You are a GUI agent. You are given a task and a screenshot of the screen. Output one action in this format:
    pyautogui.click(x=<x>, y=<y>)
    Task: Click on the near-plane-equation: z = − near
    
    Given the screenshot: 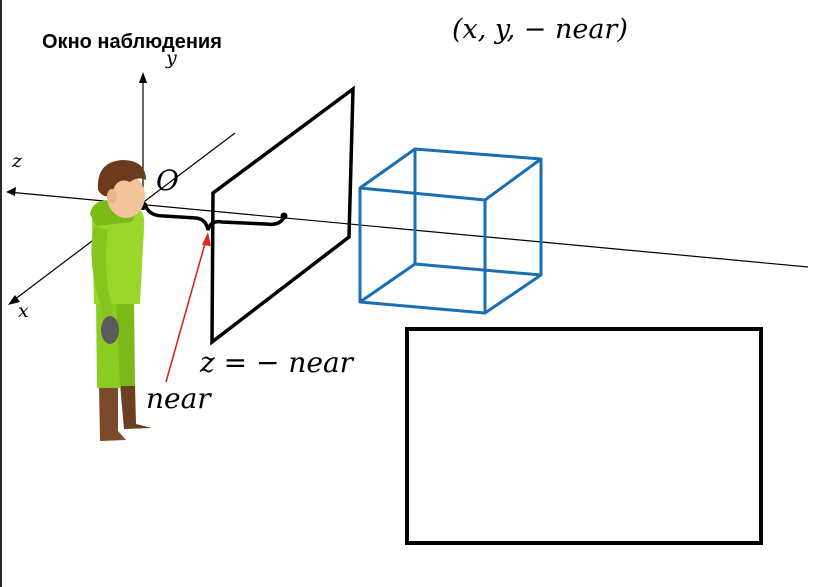 What is the action you would take?
    pyautogui.click(x=277, y=362)
    